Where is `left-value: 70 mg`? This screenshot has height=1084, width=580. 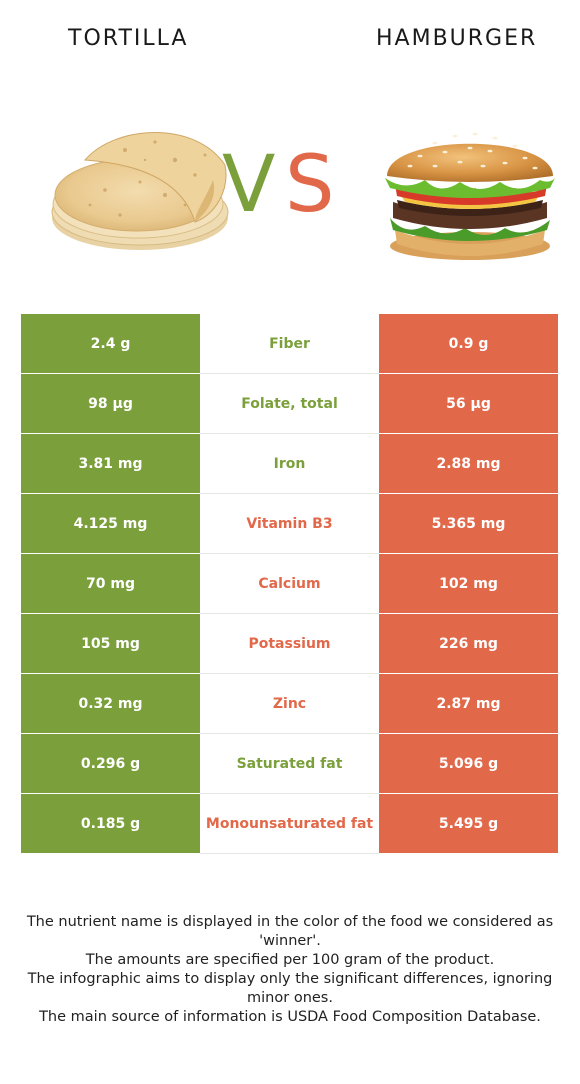
left-value: 70 mg is located at coordinates (110, 583).